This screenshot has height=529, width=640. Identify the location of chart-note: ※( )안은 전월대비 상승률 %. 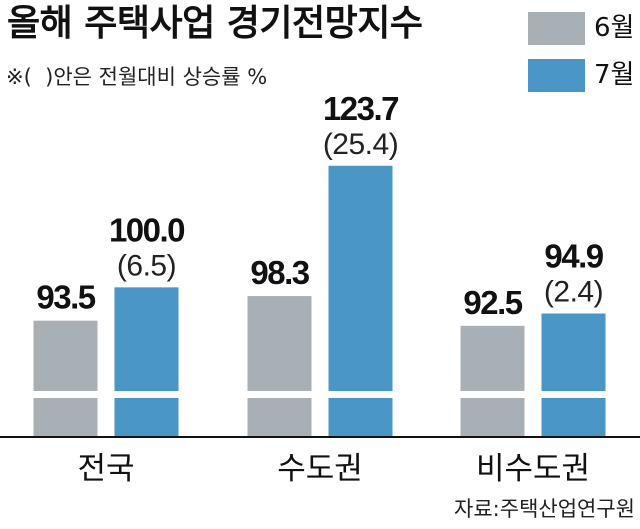
(137, 77).